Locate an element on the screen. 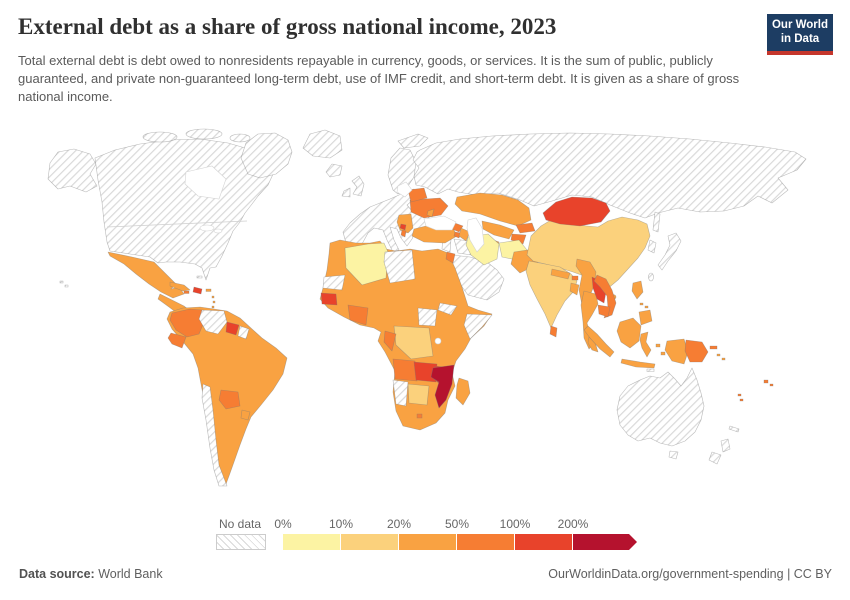  region-bangladesh is located at coordinates (574, 289).